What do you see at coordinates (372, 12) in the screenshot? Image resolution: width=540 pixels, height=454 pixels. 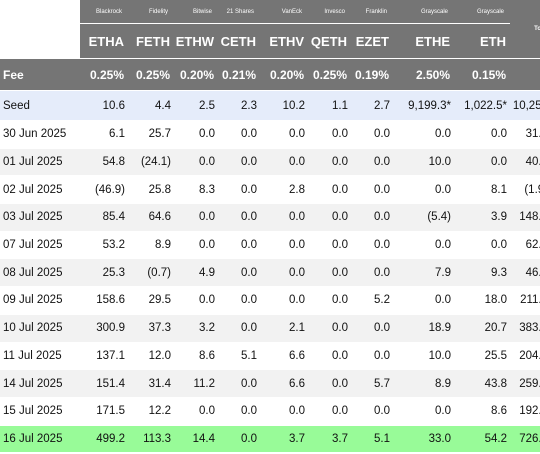 I see `issuer-name: Franklin` at bounding box center [372, 12].